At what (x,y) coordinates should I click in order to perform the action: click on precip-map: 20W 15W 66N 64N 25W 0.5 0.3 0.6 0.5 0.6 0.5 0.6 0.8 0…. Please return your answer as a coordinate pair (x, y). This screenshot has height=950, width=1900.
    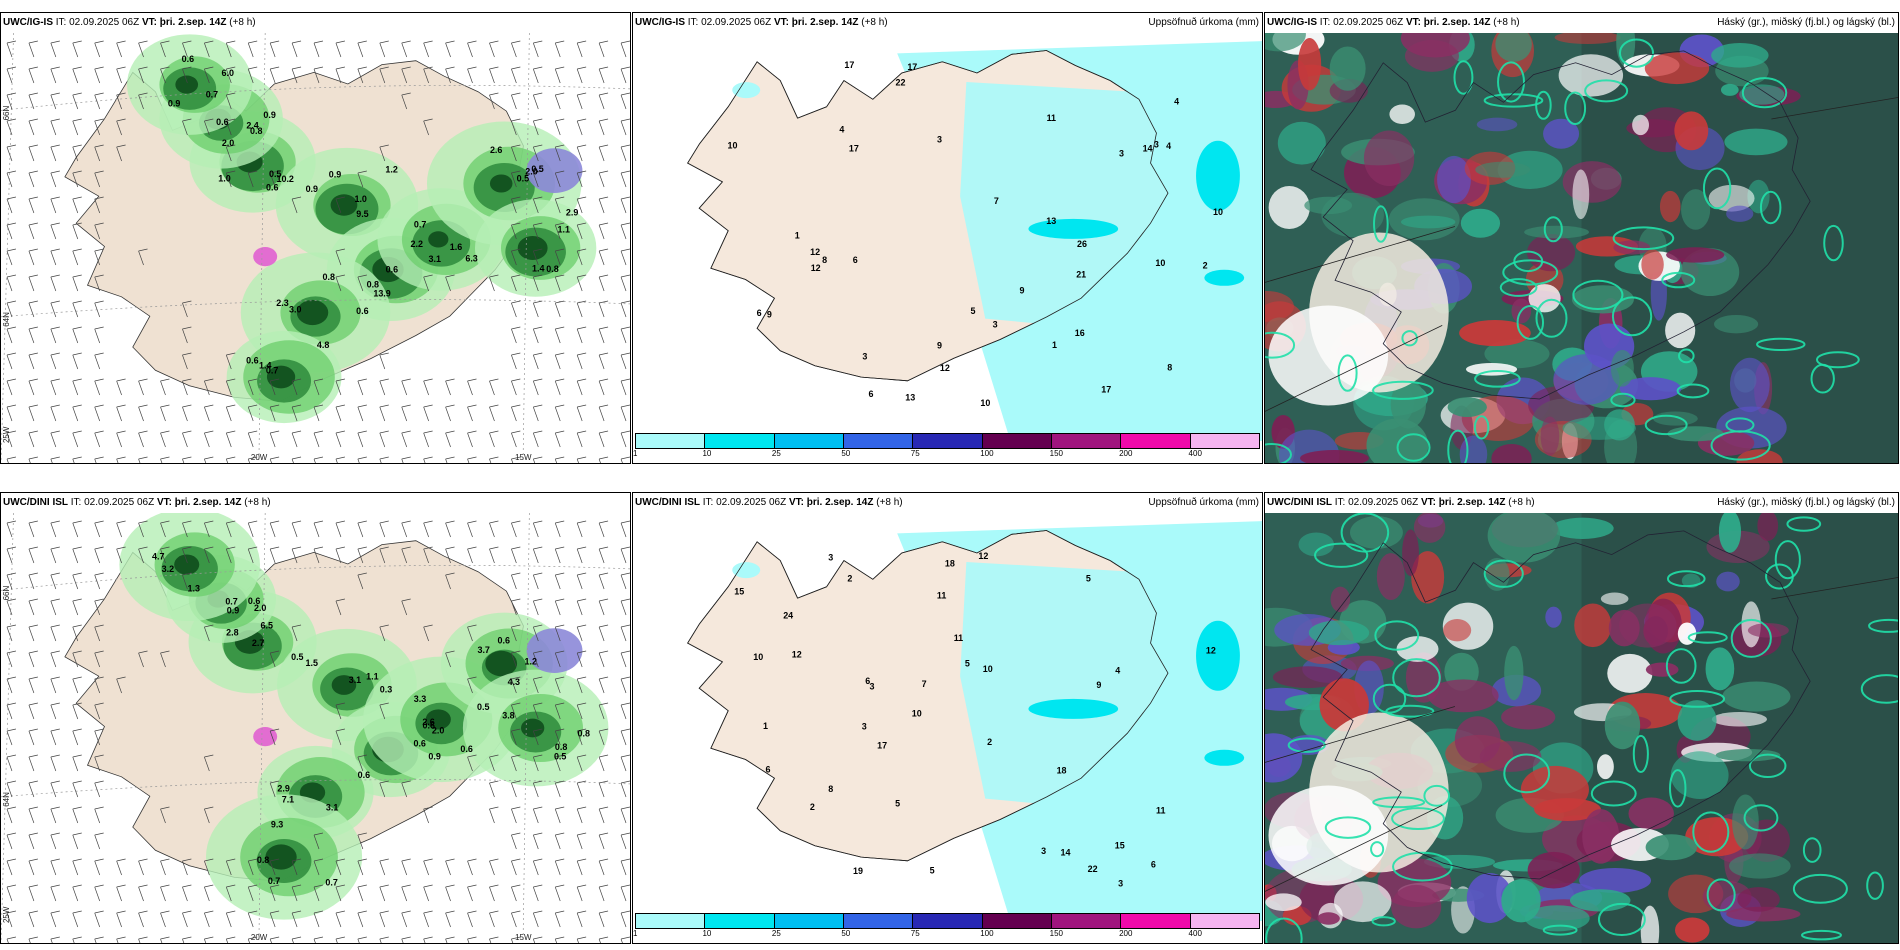
    Looking at the image, I should click on (315, 728).